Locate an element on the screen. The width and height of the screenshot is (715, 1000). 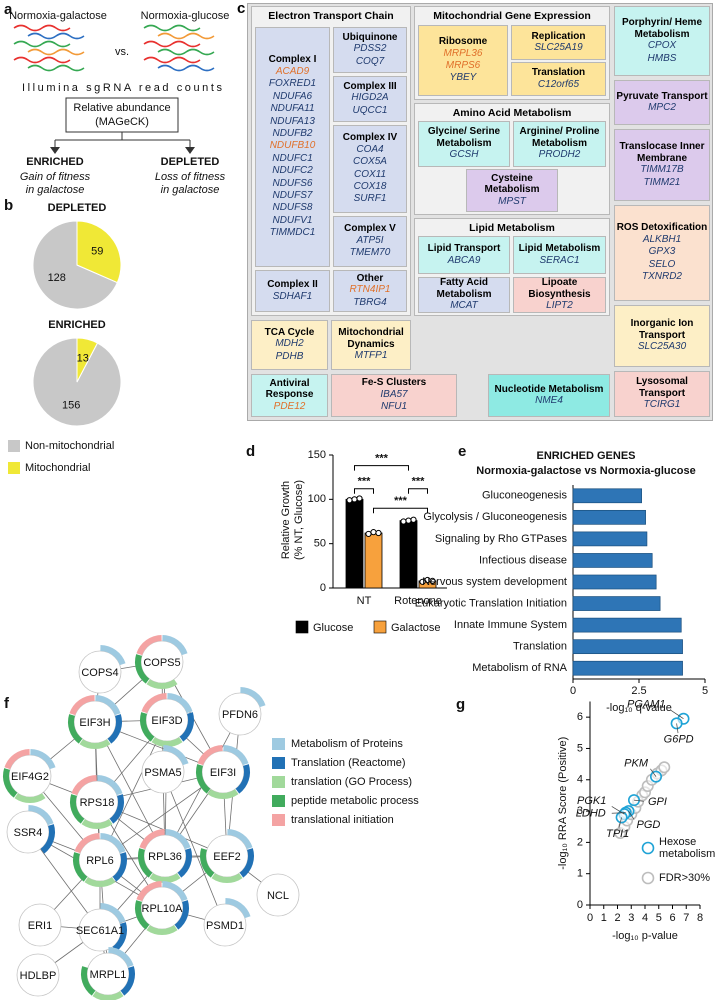
gene-name: MDH2 is located at coordinates (289, 344).